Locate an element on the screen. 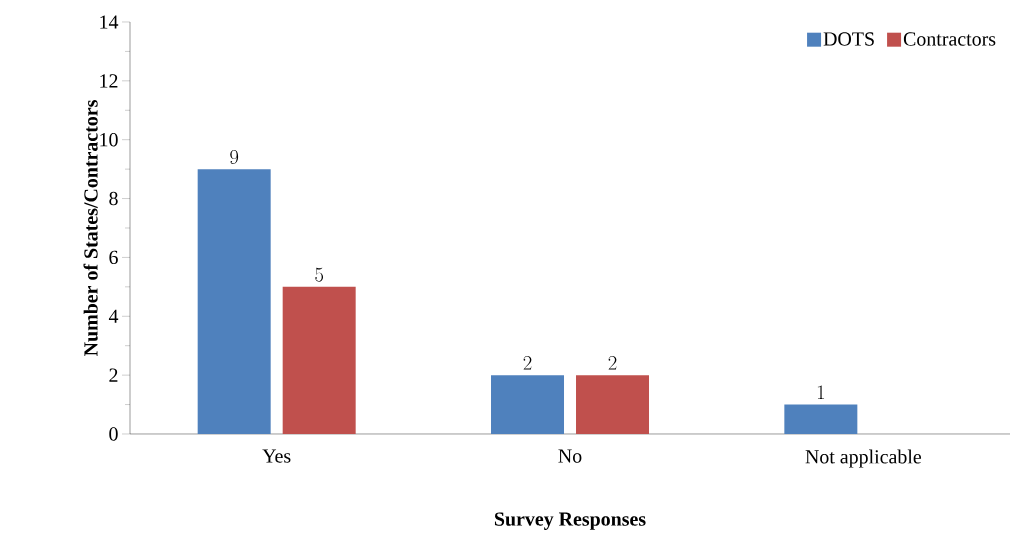 Image resolution: width=1010 pixels, height=552 pixels. x-axis-title: Survey Responses is located at coordinates (570, 521).